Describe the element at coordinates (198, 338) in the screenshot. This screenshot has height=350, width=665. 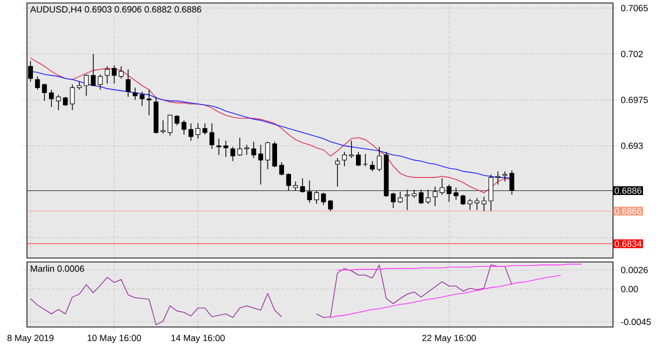
I see `x-tick-label: 14 May 16:00` at that location.